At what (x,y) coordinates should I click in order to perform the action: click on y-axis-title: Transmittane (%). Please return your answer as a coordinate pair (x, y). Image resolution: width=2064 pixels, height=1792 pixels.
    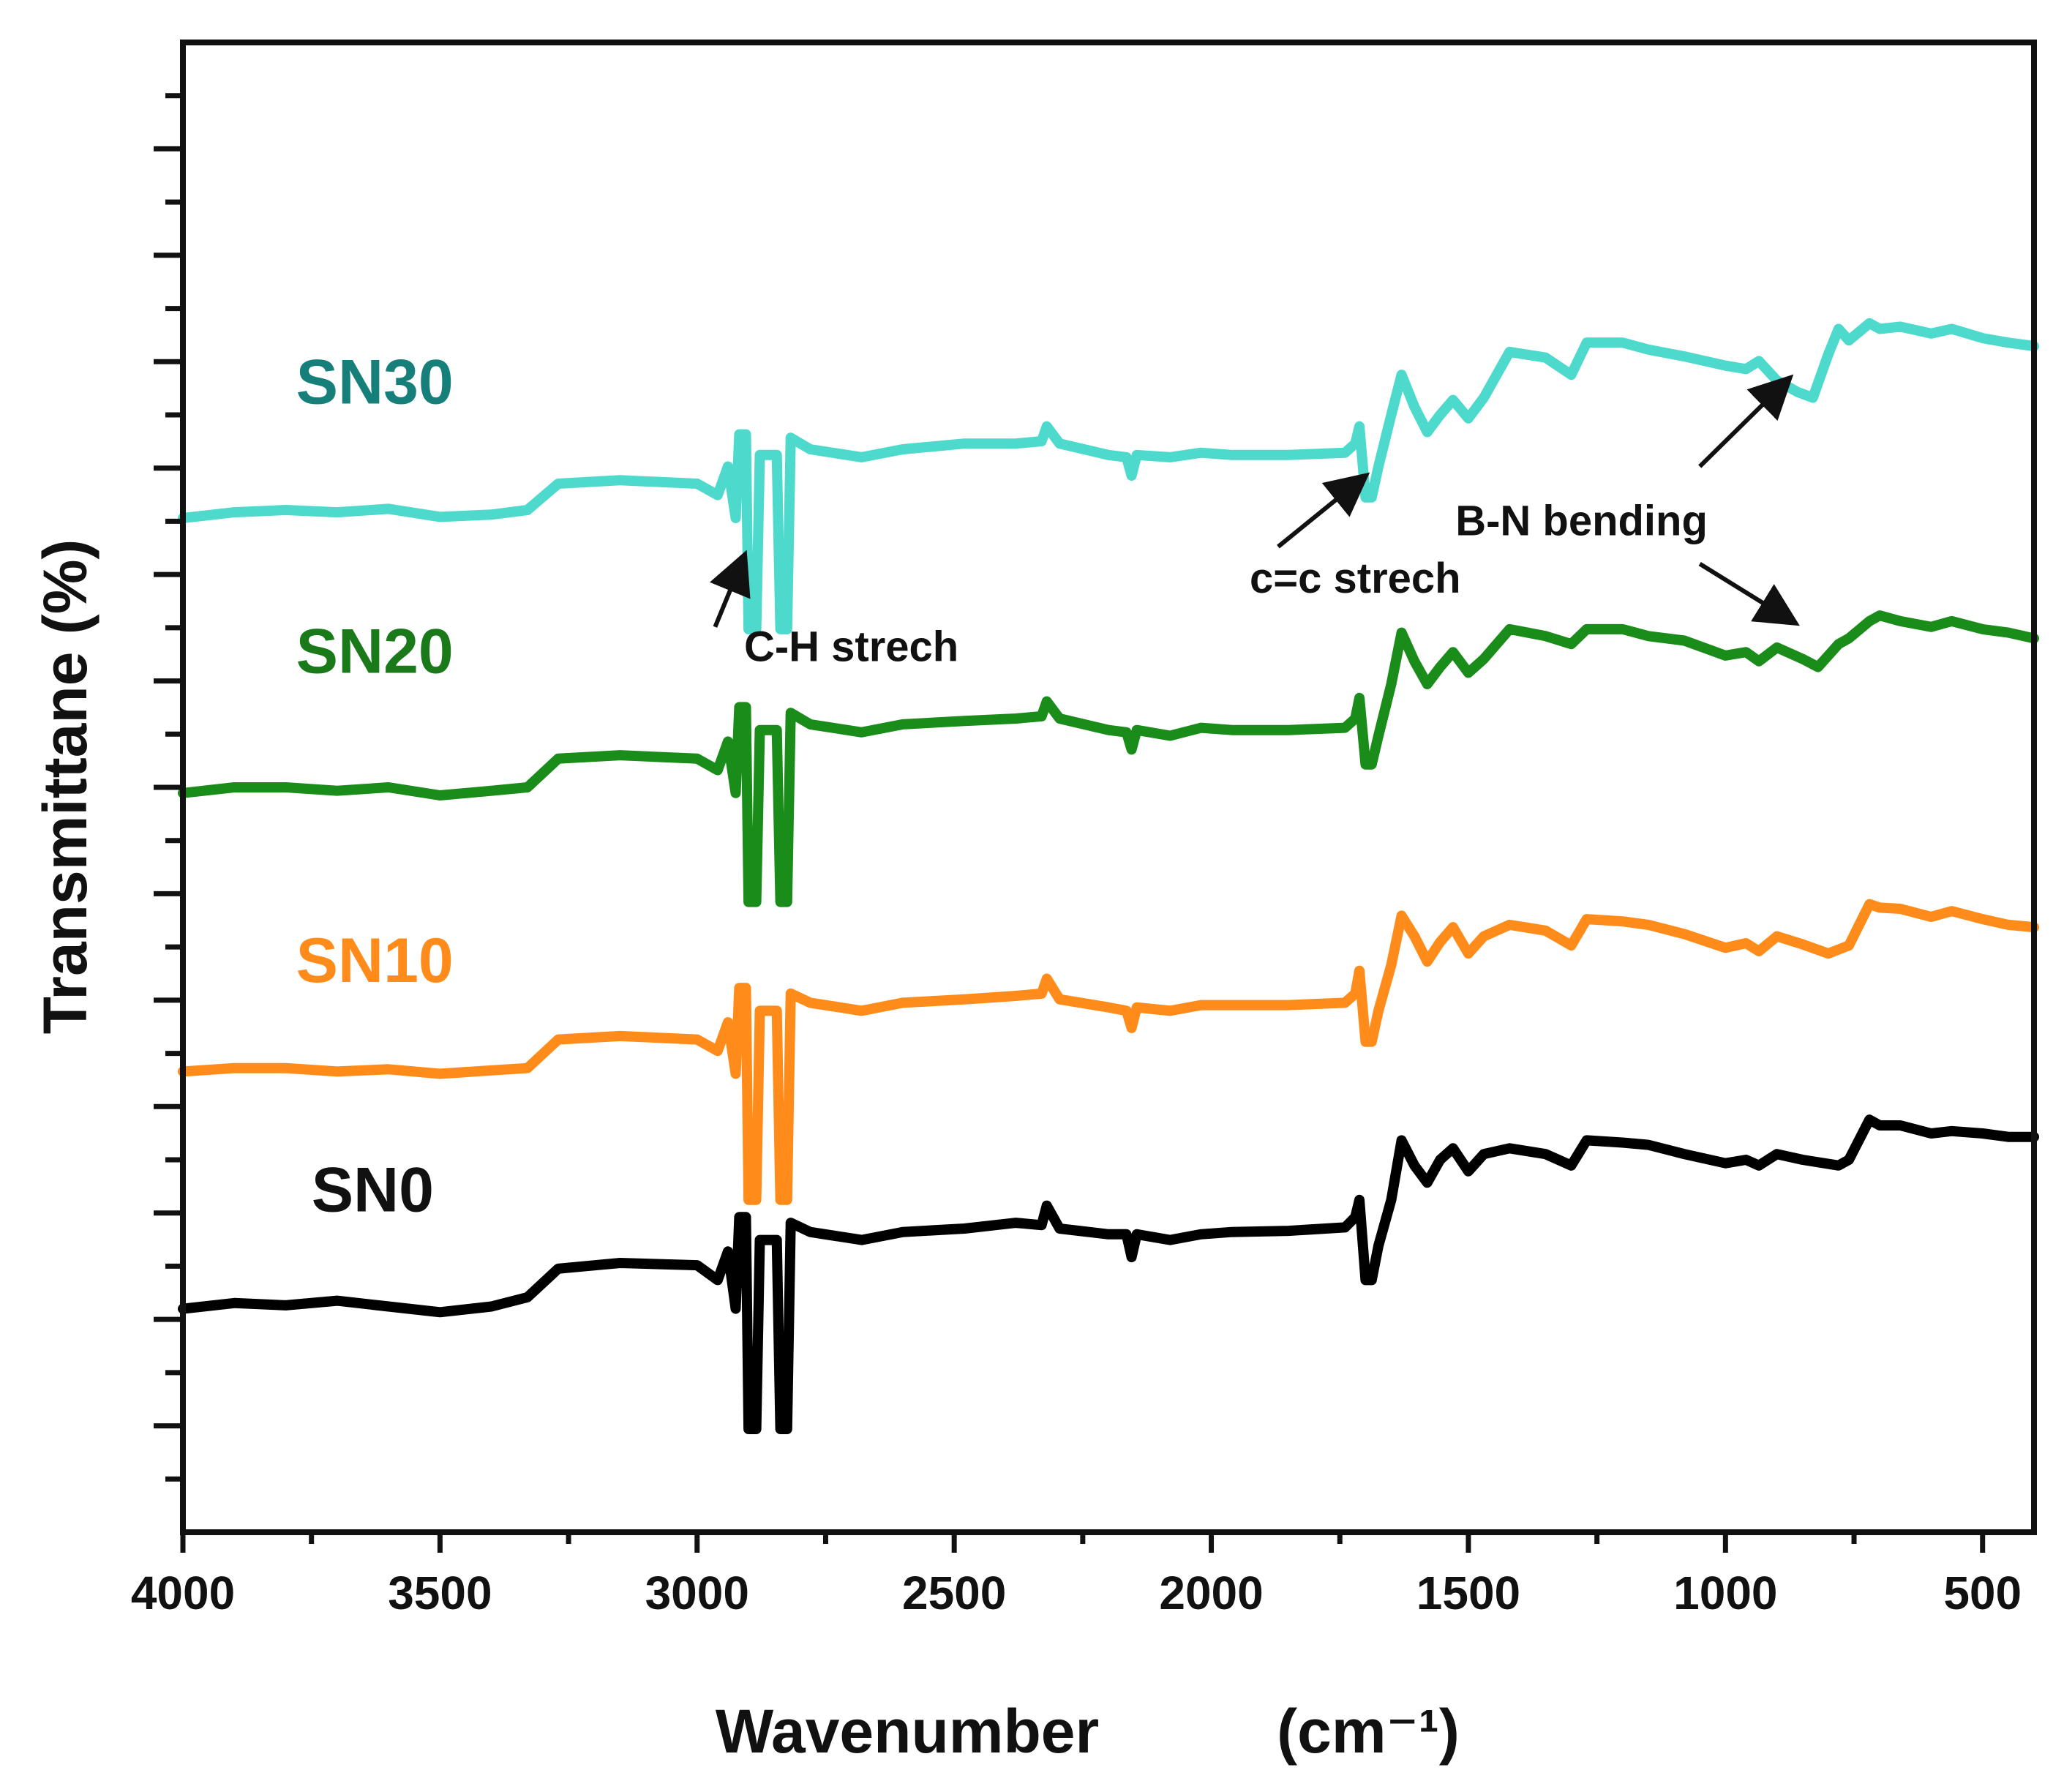
    Looking at the image, I should click on (65, 787).